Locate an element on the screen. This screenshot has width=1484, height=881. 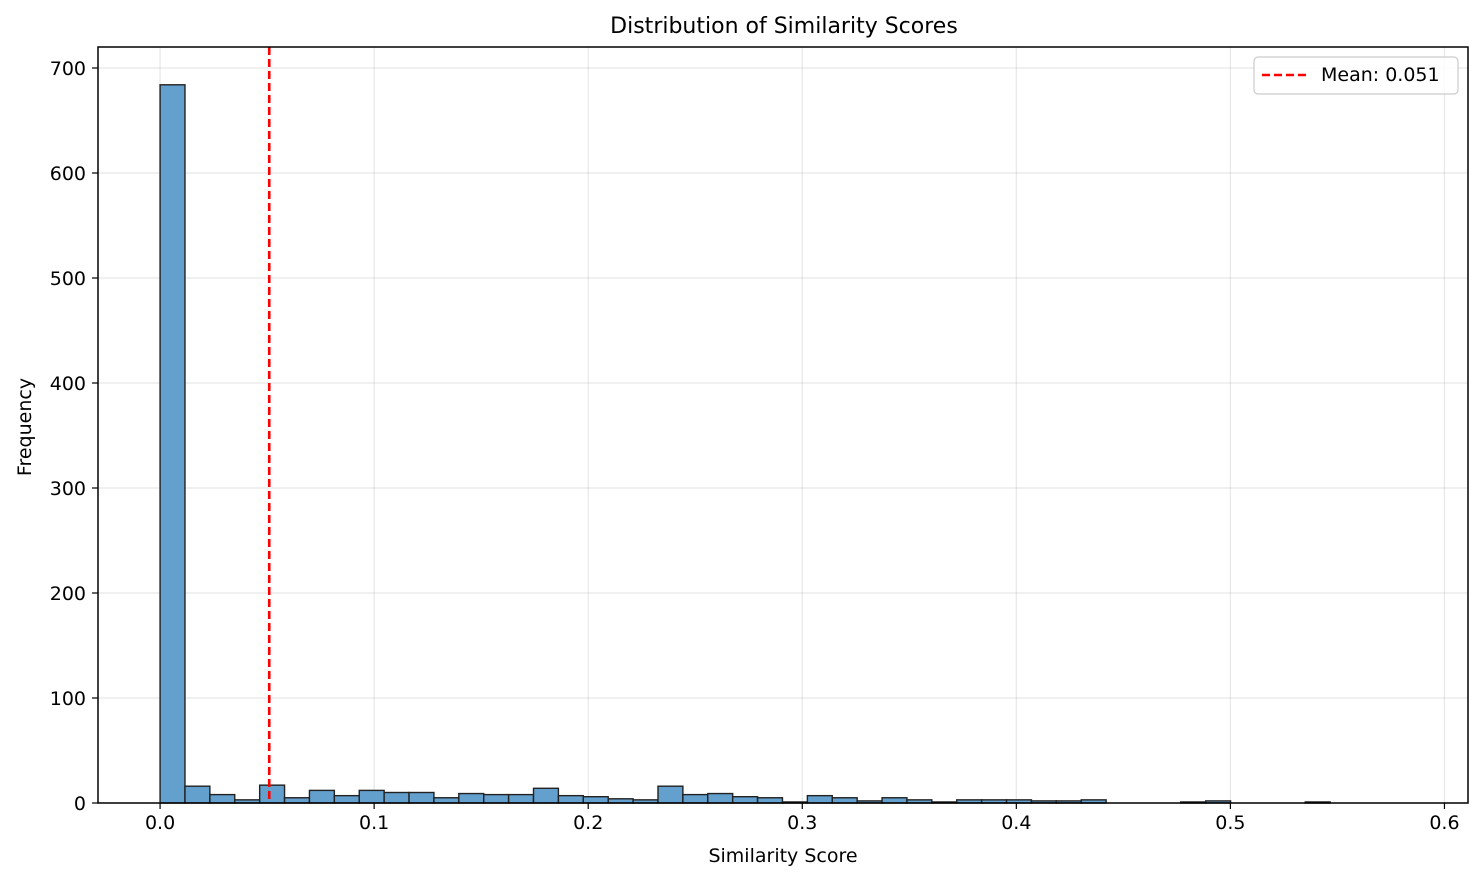
y-tick-label-6: 600 is located at coordinates (68, 174).